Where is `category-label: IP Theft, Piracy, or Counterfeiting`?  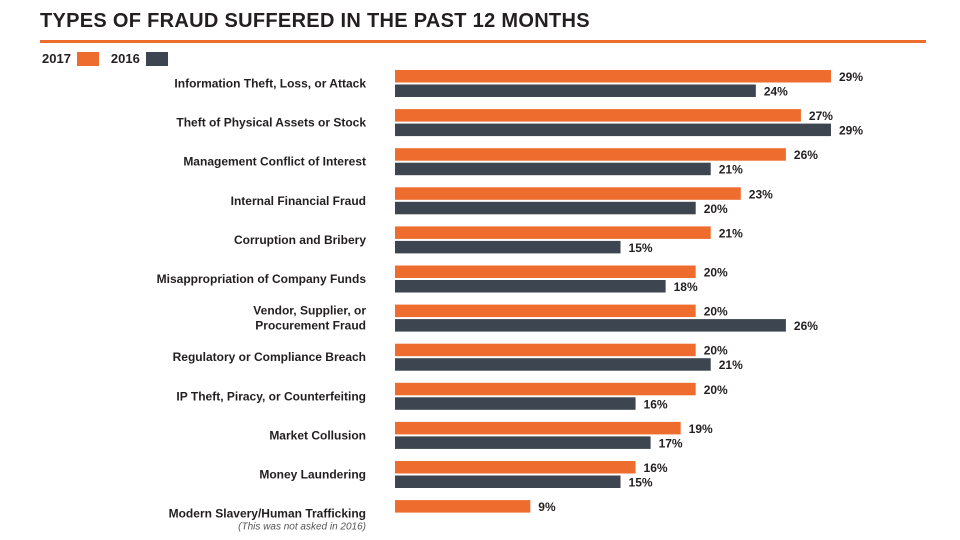 category-label: IP Theft, Piracy, or Counterfeiting is located at coordinates (271, 396).